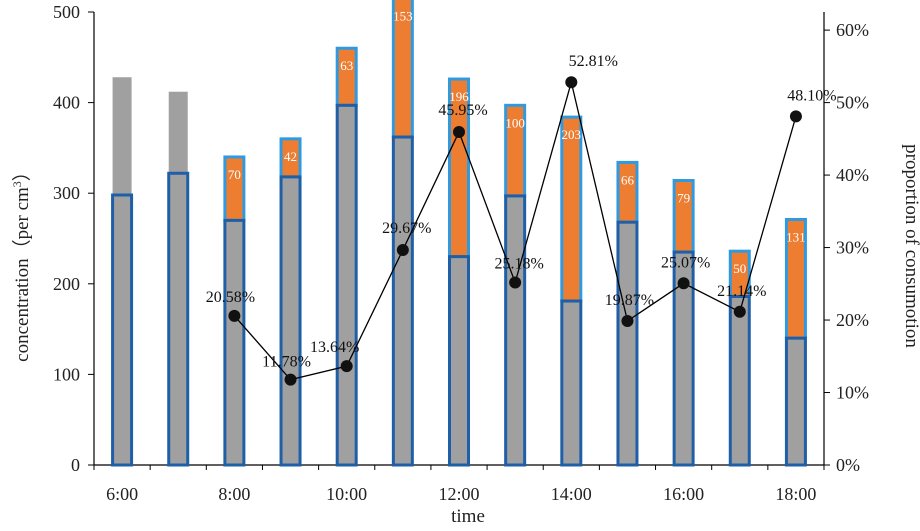 The image size is (920, 531). I want to click on y-tick-label: 100, so click(66, 374).